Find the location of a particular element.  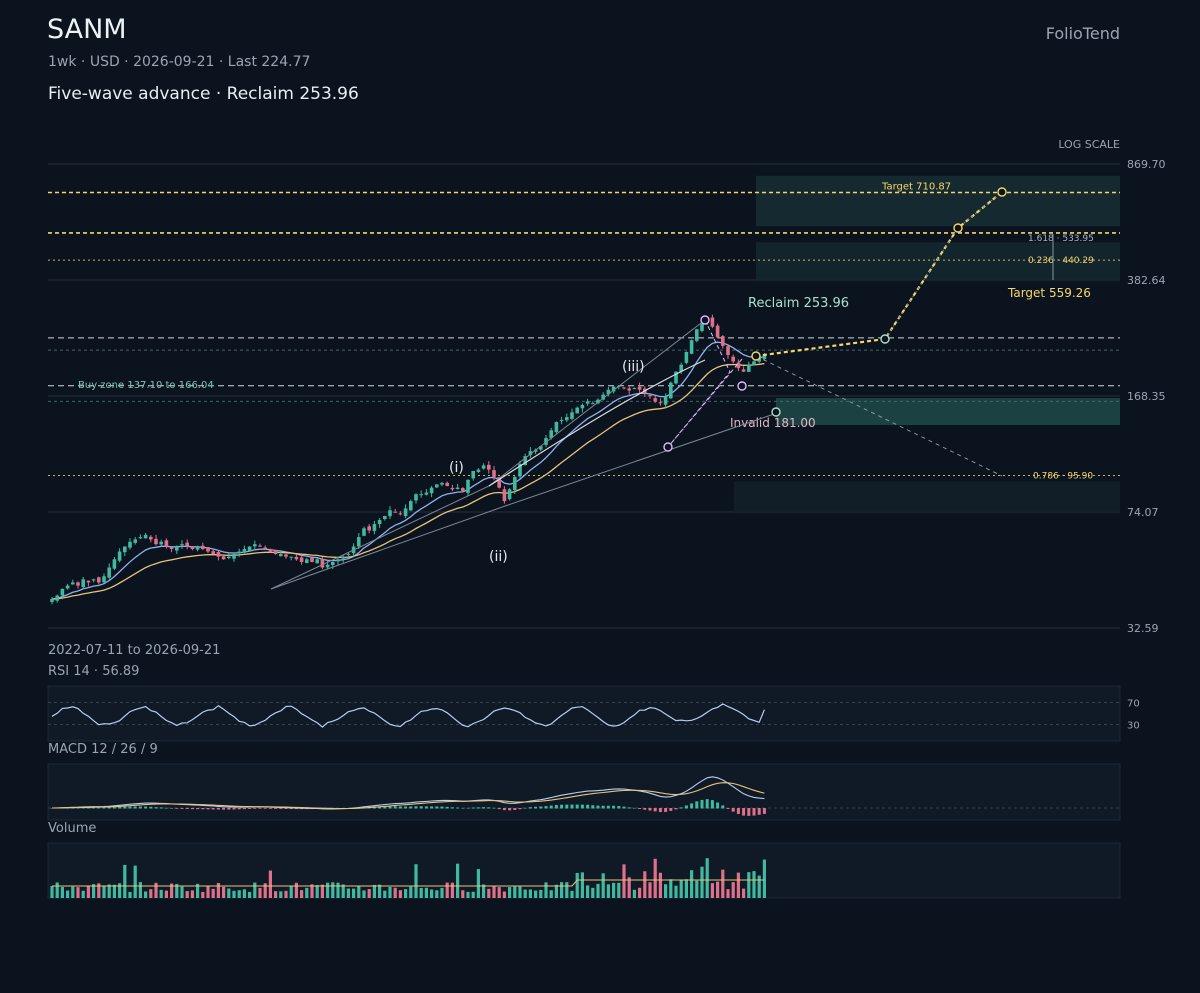

rsi-line is located at coordinates (408, 715).